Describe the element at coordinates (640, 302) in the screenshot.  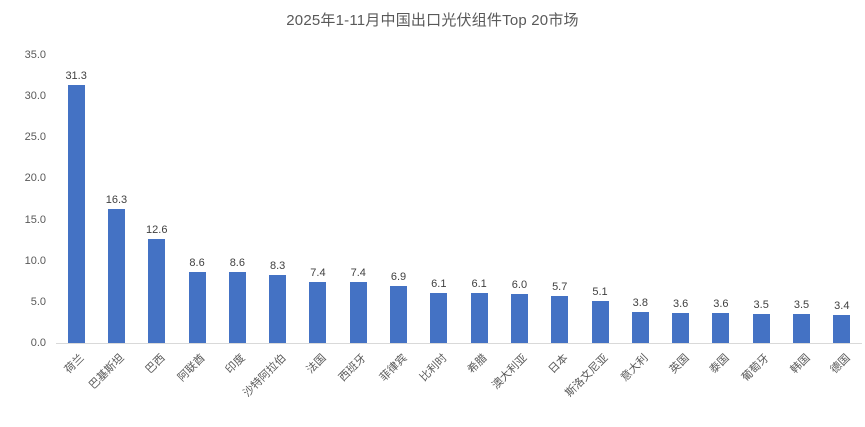
I see `bar-value-label: 3.8` at that location.